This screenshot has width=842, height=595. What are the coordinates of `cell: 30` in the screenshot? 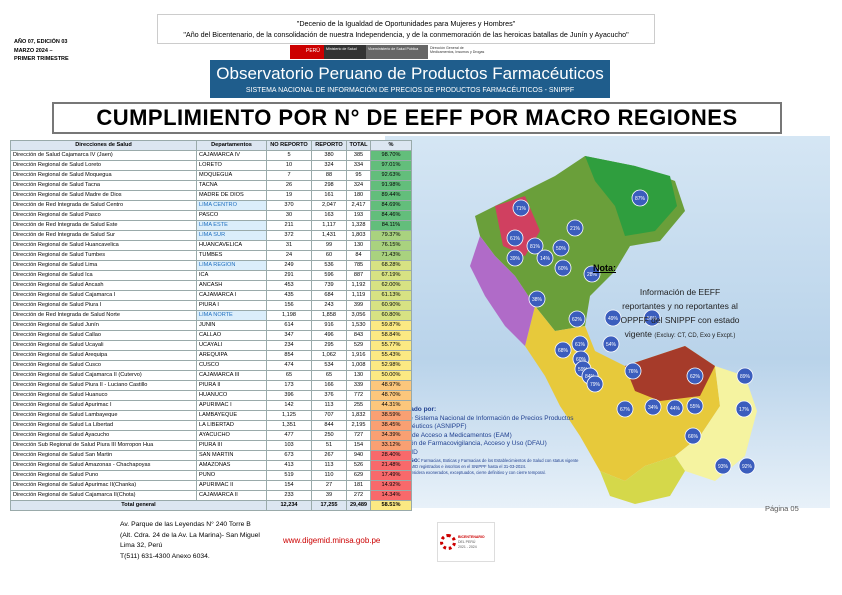 It's located at (289, 215).